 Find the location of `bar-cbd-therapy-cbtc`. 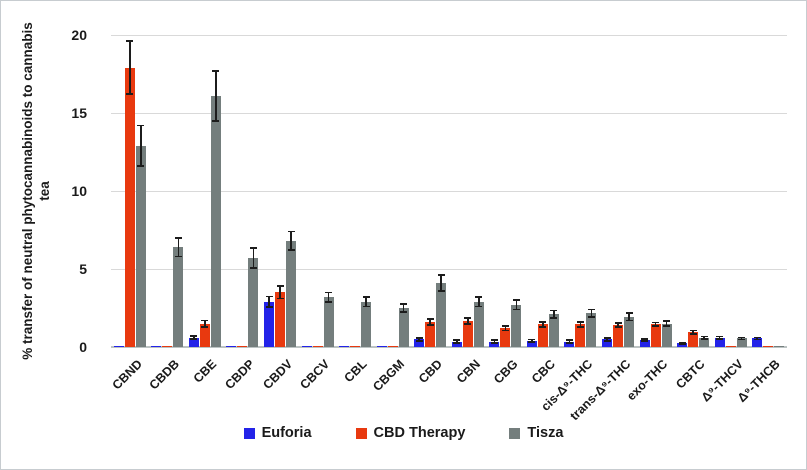

bar-cbd-therapy-cbtc is located at coordinates (693, 339).